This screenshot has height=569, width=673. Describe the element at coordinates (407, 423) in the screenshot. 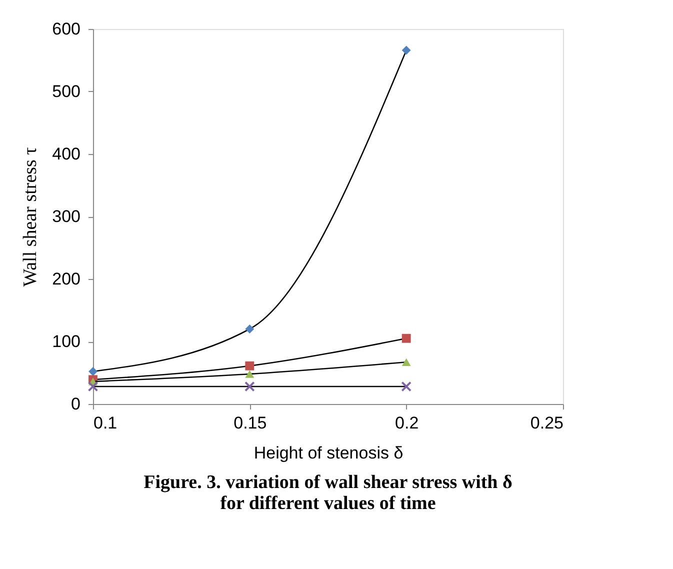

I see `x-tick-label: 0.2` at that location.